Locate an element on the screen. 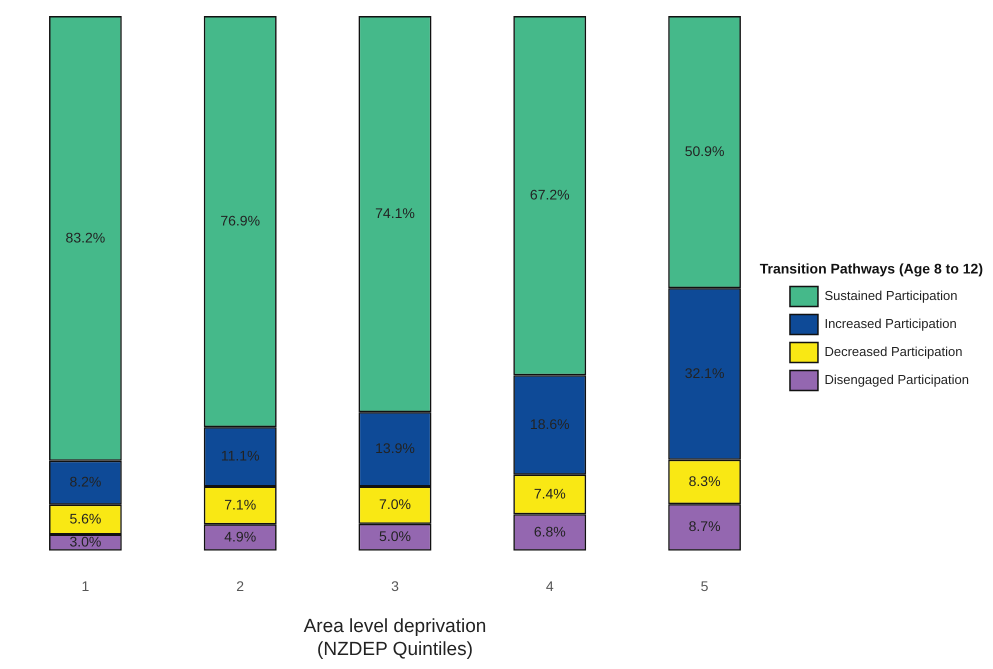 This screenshot has height=669, width=993. data-label: 6.8% is located at coordinates (550, 531).